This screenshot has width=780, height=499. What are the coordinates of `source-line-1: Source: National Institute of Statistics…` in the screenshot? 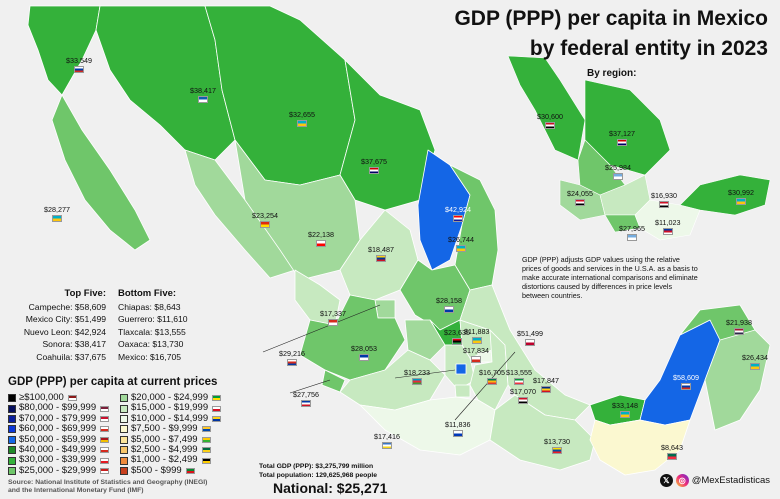 It's located at (108, 482).